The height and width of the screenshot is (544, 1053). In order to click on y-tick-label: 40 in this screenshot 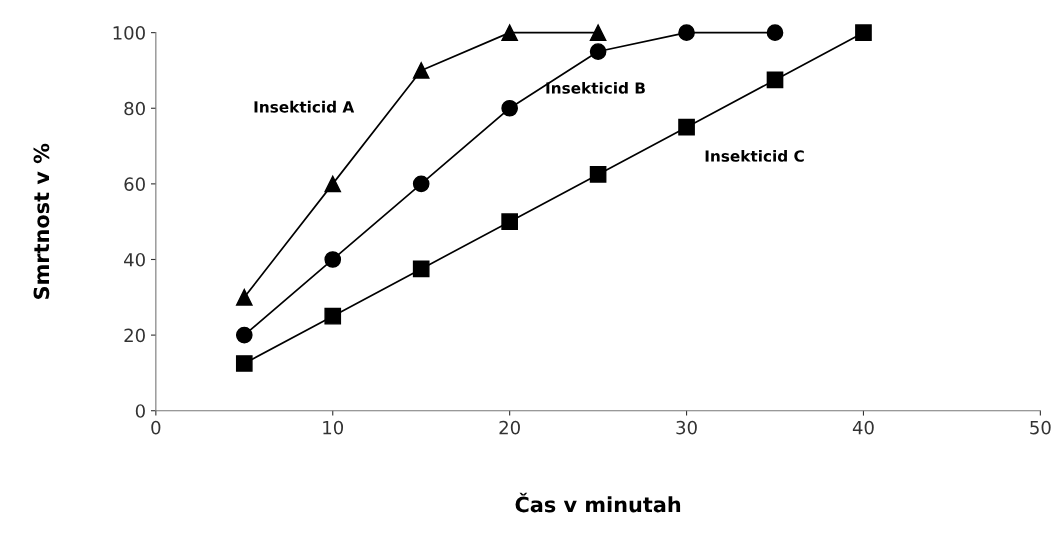, I will do `click(134, 259)`.